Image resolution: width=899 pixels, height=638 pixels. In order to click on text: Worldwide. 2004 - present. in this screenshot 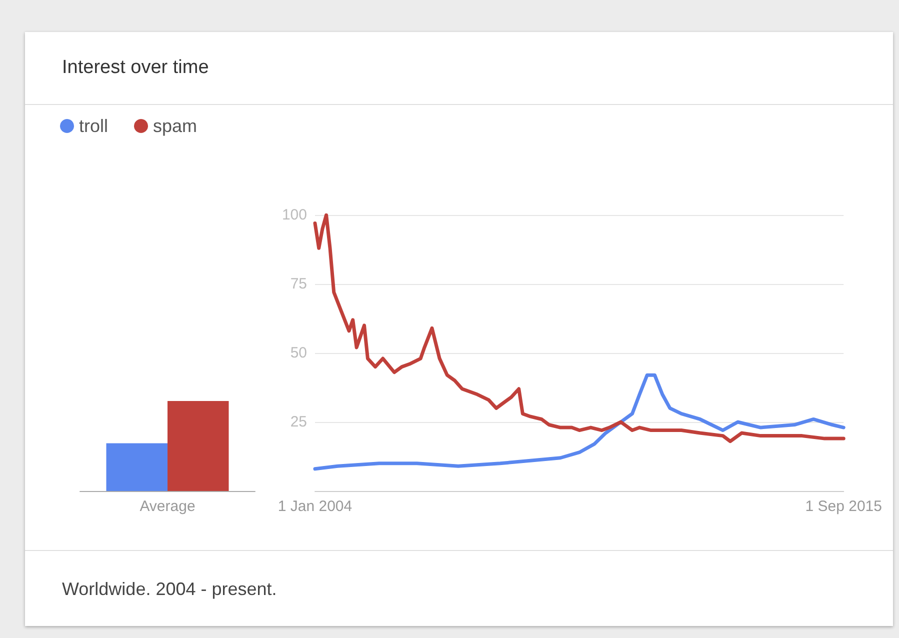, I will do `click(459, 588)`.